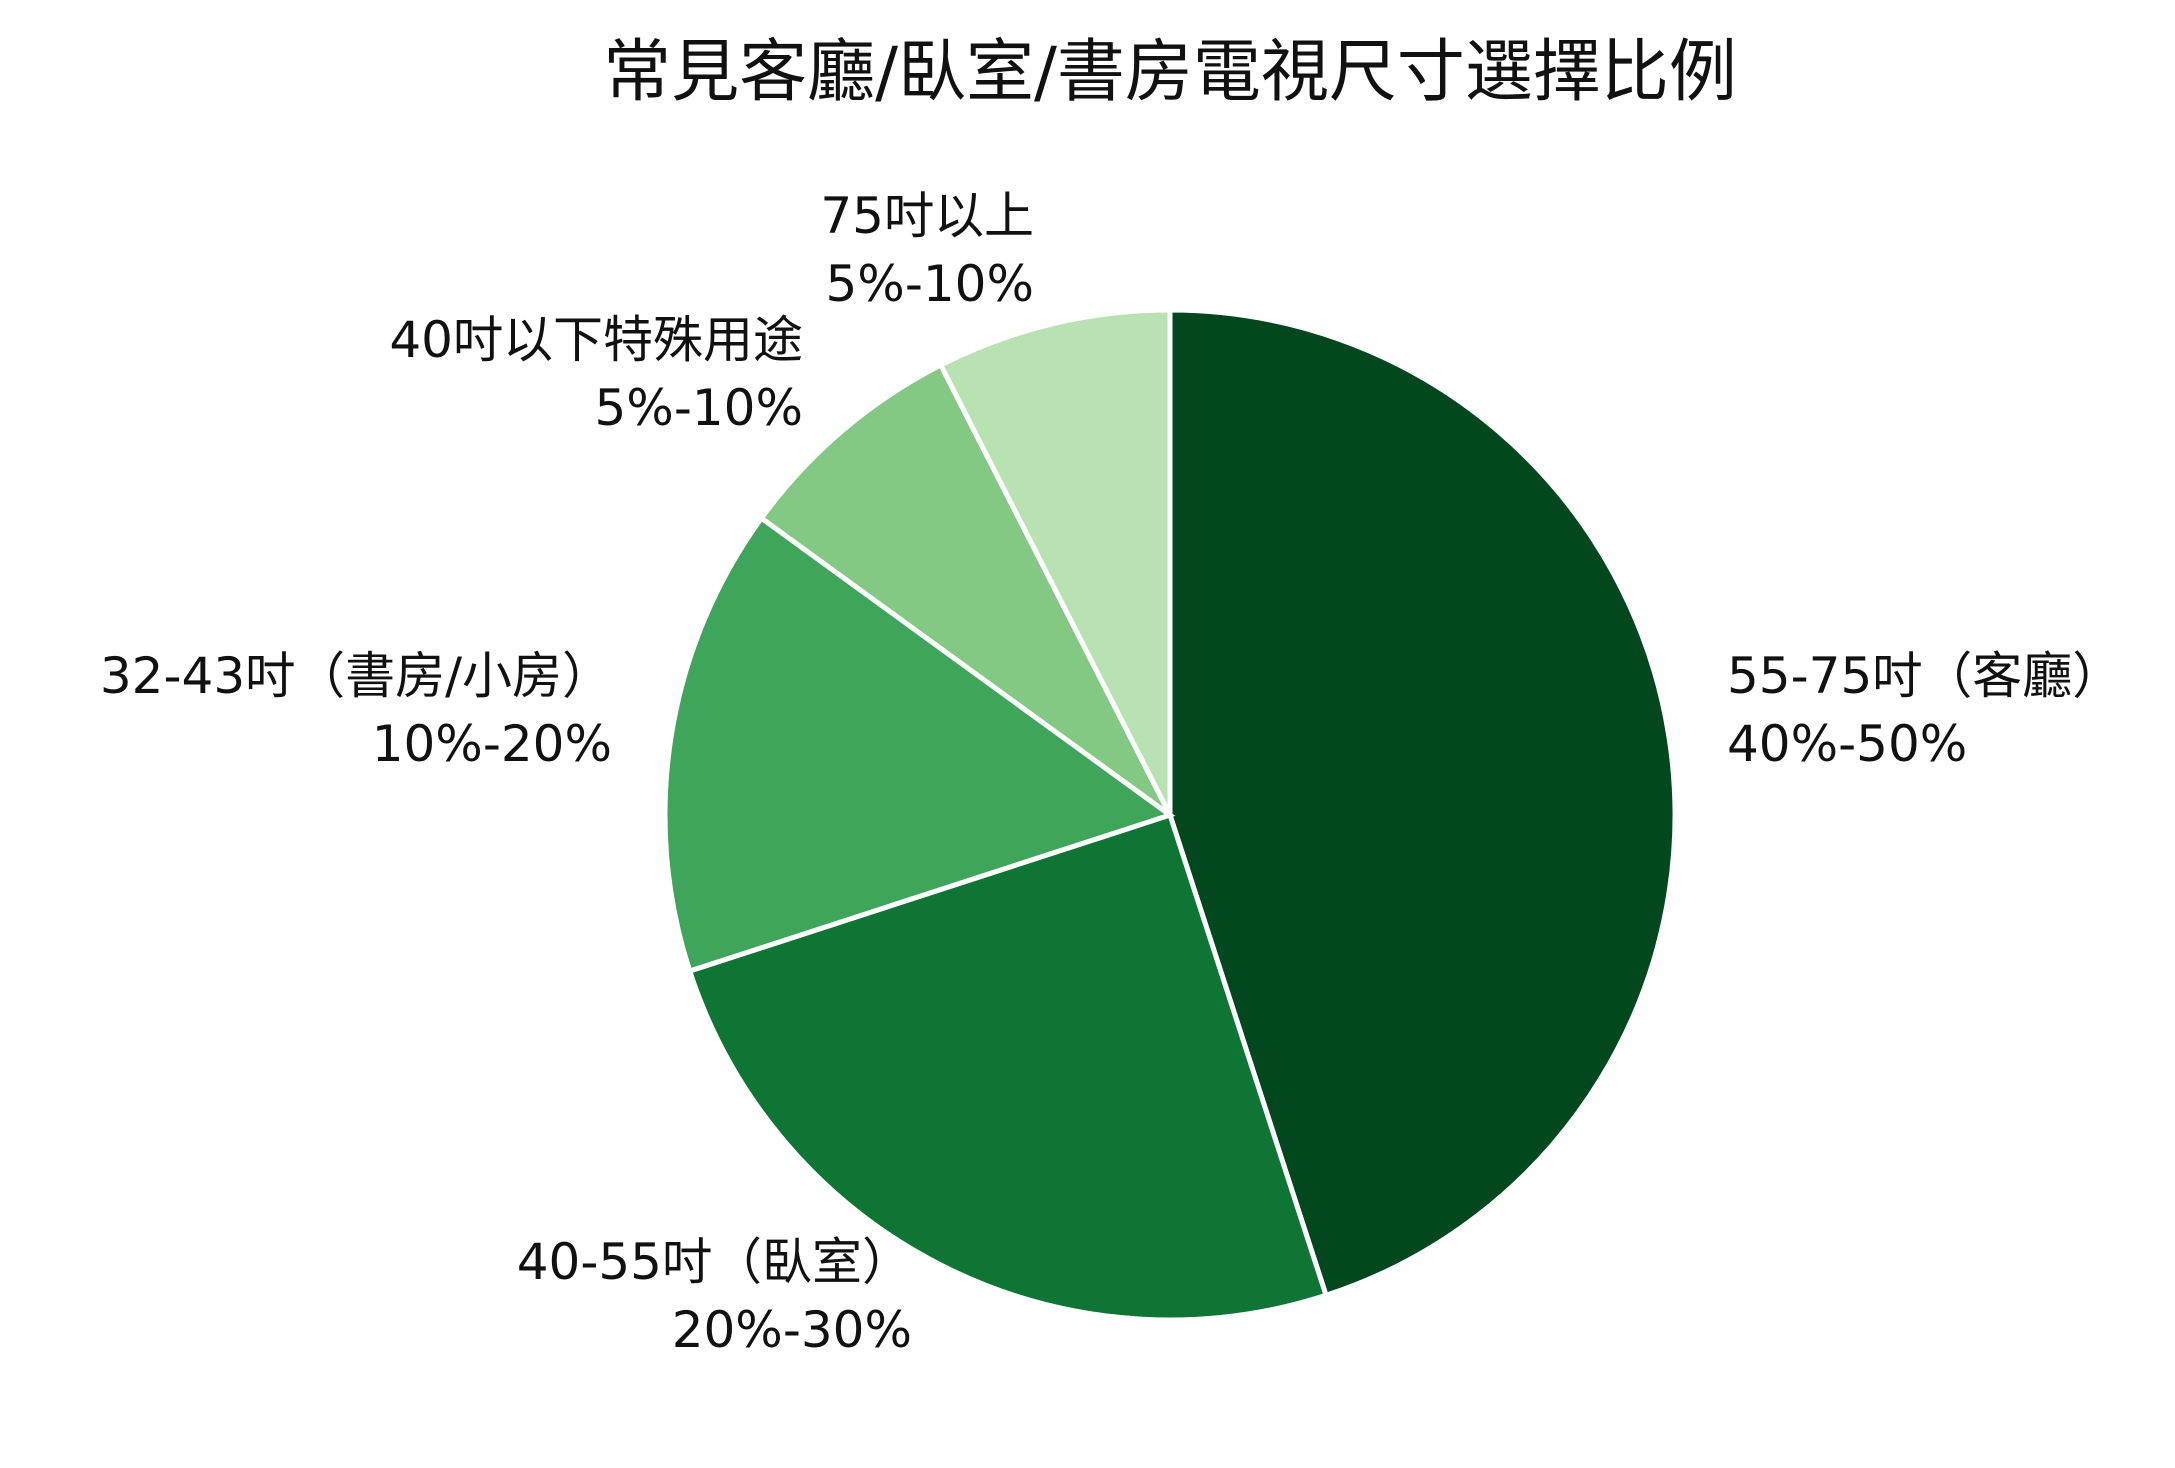  Describe the element at coordinates (596, 340) in the screenshot. I see `slice-category-label: 40吋以下特殊用途` at that location.